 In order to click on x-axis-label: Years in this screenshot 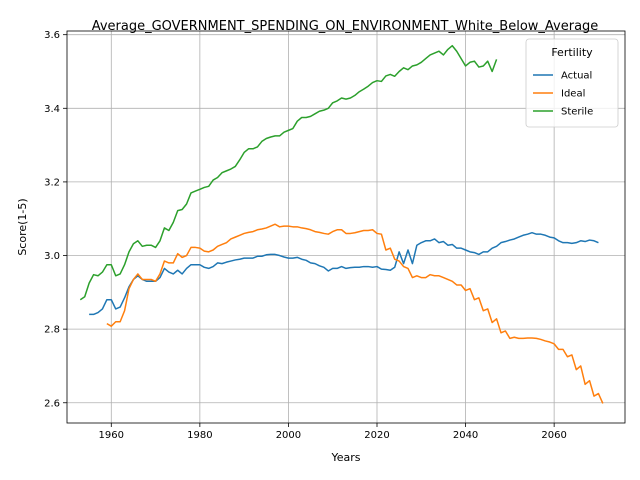, I will do `click(345, 457)`.